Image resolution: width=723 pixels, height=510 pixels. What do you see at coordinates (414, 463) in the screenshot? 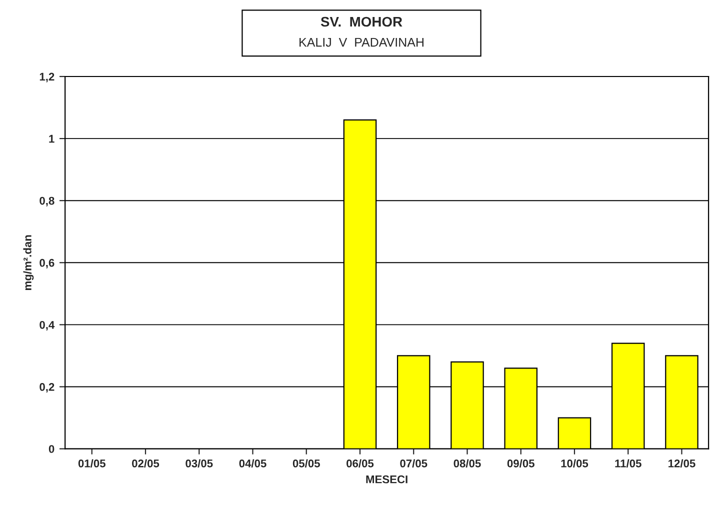
I see `x-tick-label: 07/05` at bounding box center [414, 463].